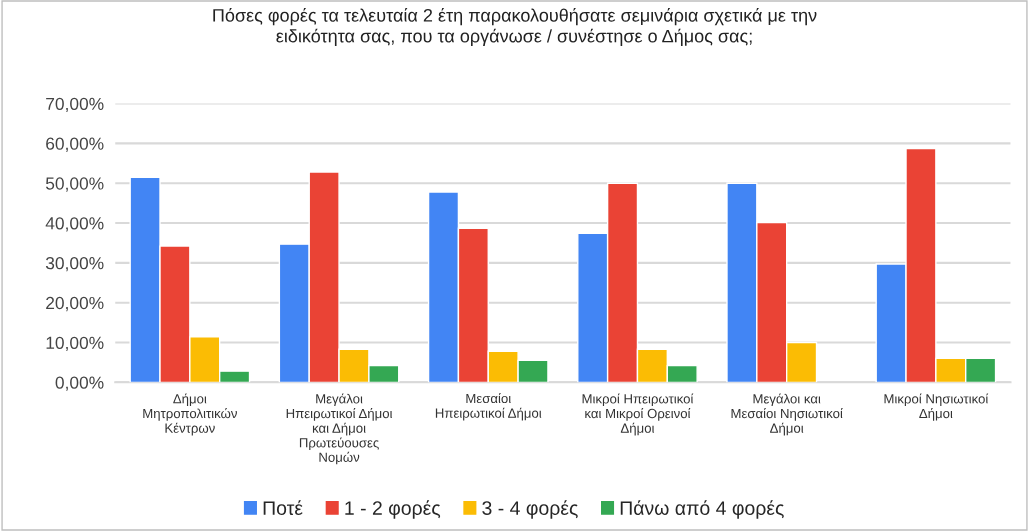 The width and height of the screenshot is (1029, 531). Describe the element at coordinates (79, 383) in the screenshot. I see `y-tick-label: 0,00%` at that location.